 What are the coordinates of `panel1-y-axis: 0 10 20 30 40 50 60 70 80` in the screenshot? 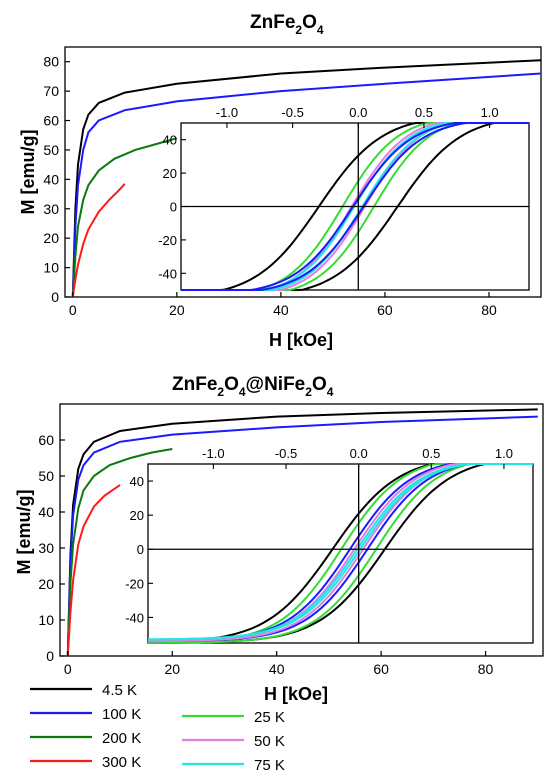 It's located at (56, 179).